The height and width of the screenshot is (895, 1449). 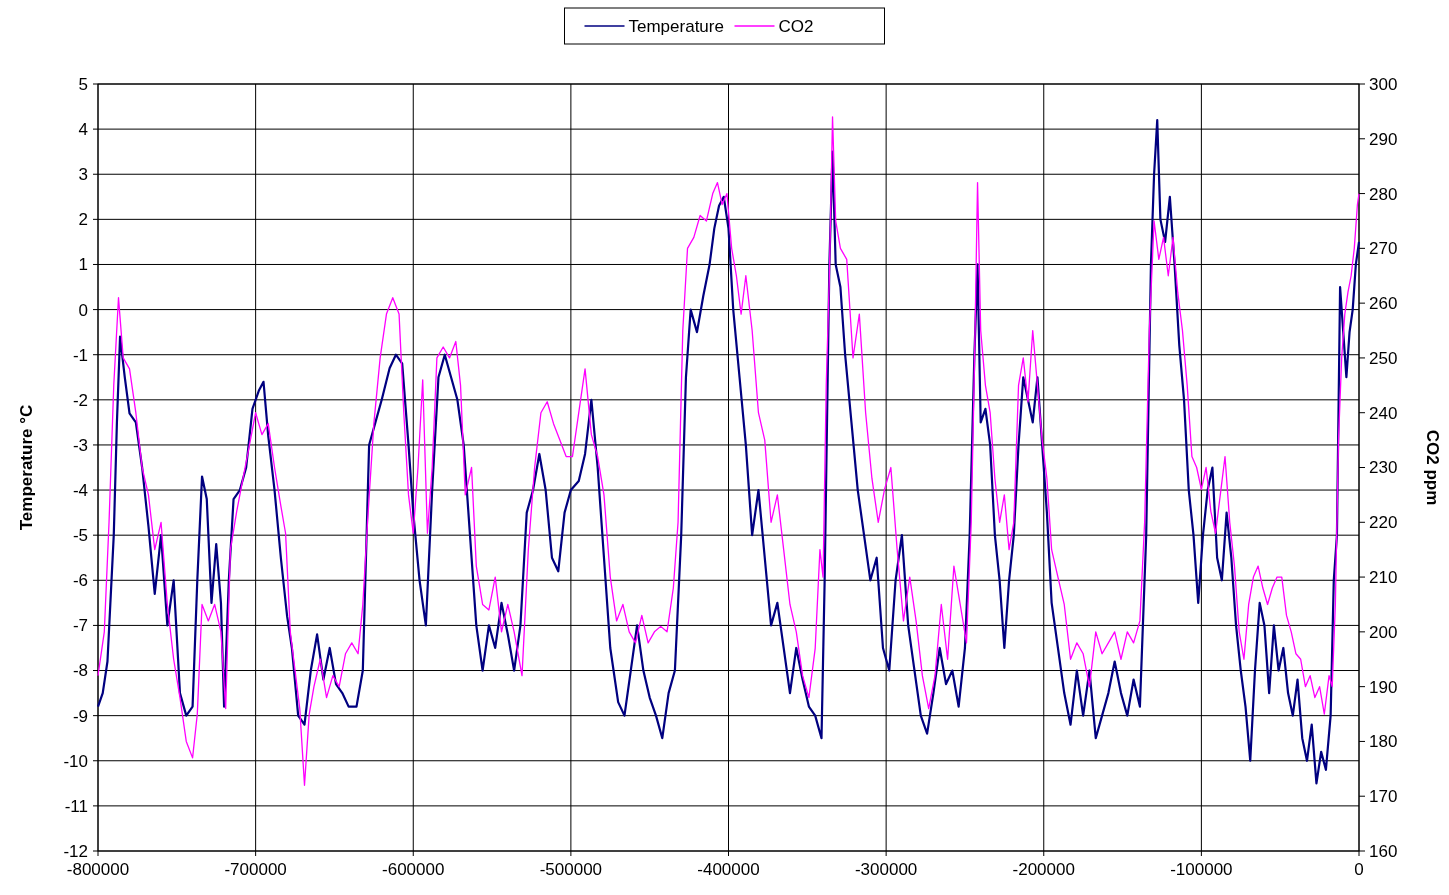 I want to click on y2-tick-label: 190, so click(x=1383, y=687).